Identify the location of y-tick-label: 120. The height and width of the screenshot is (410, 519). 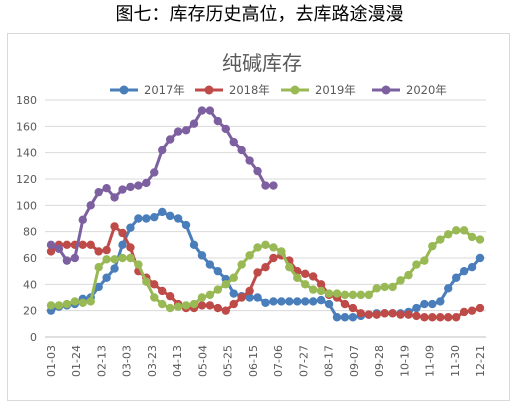
(26, 179).